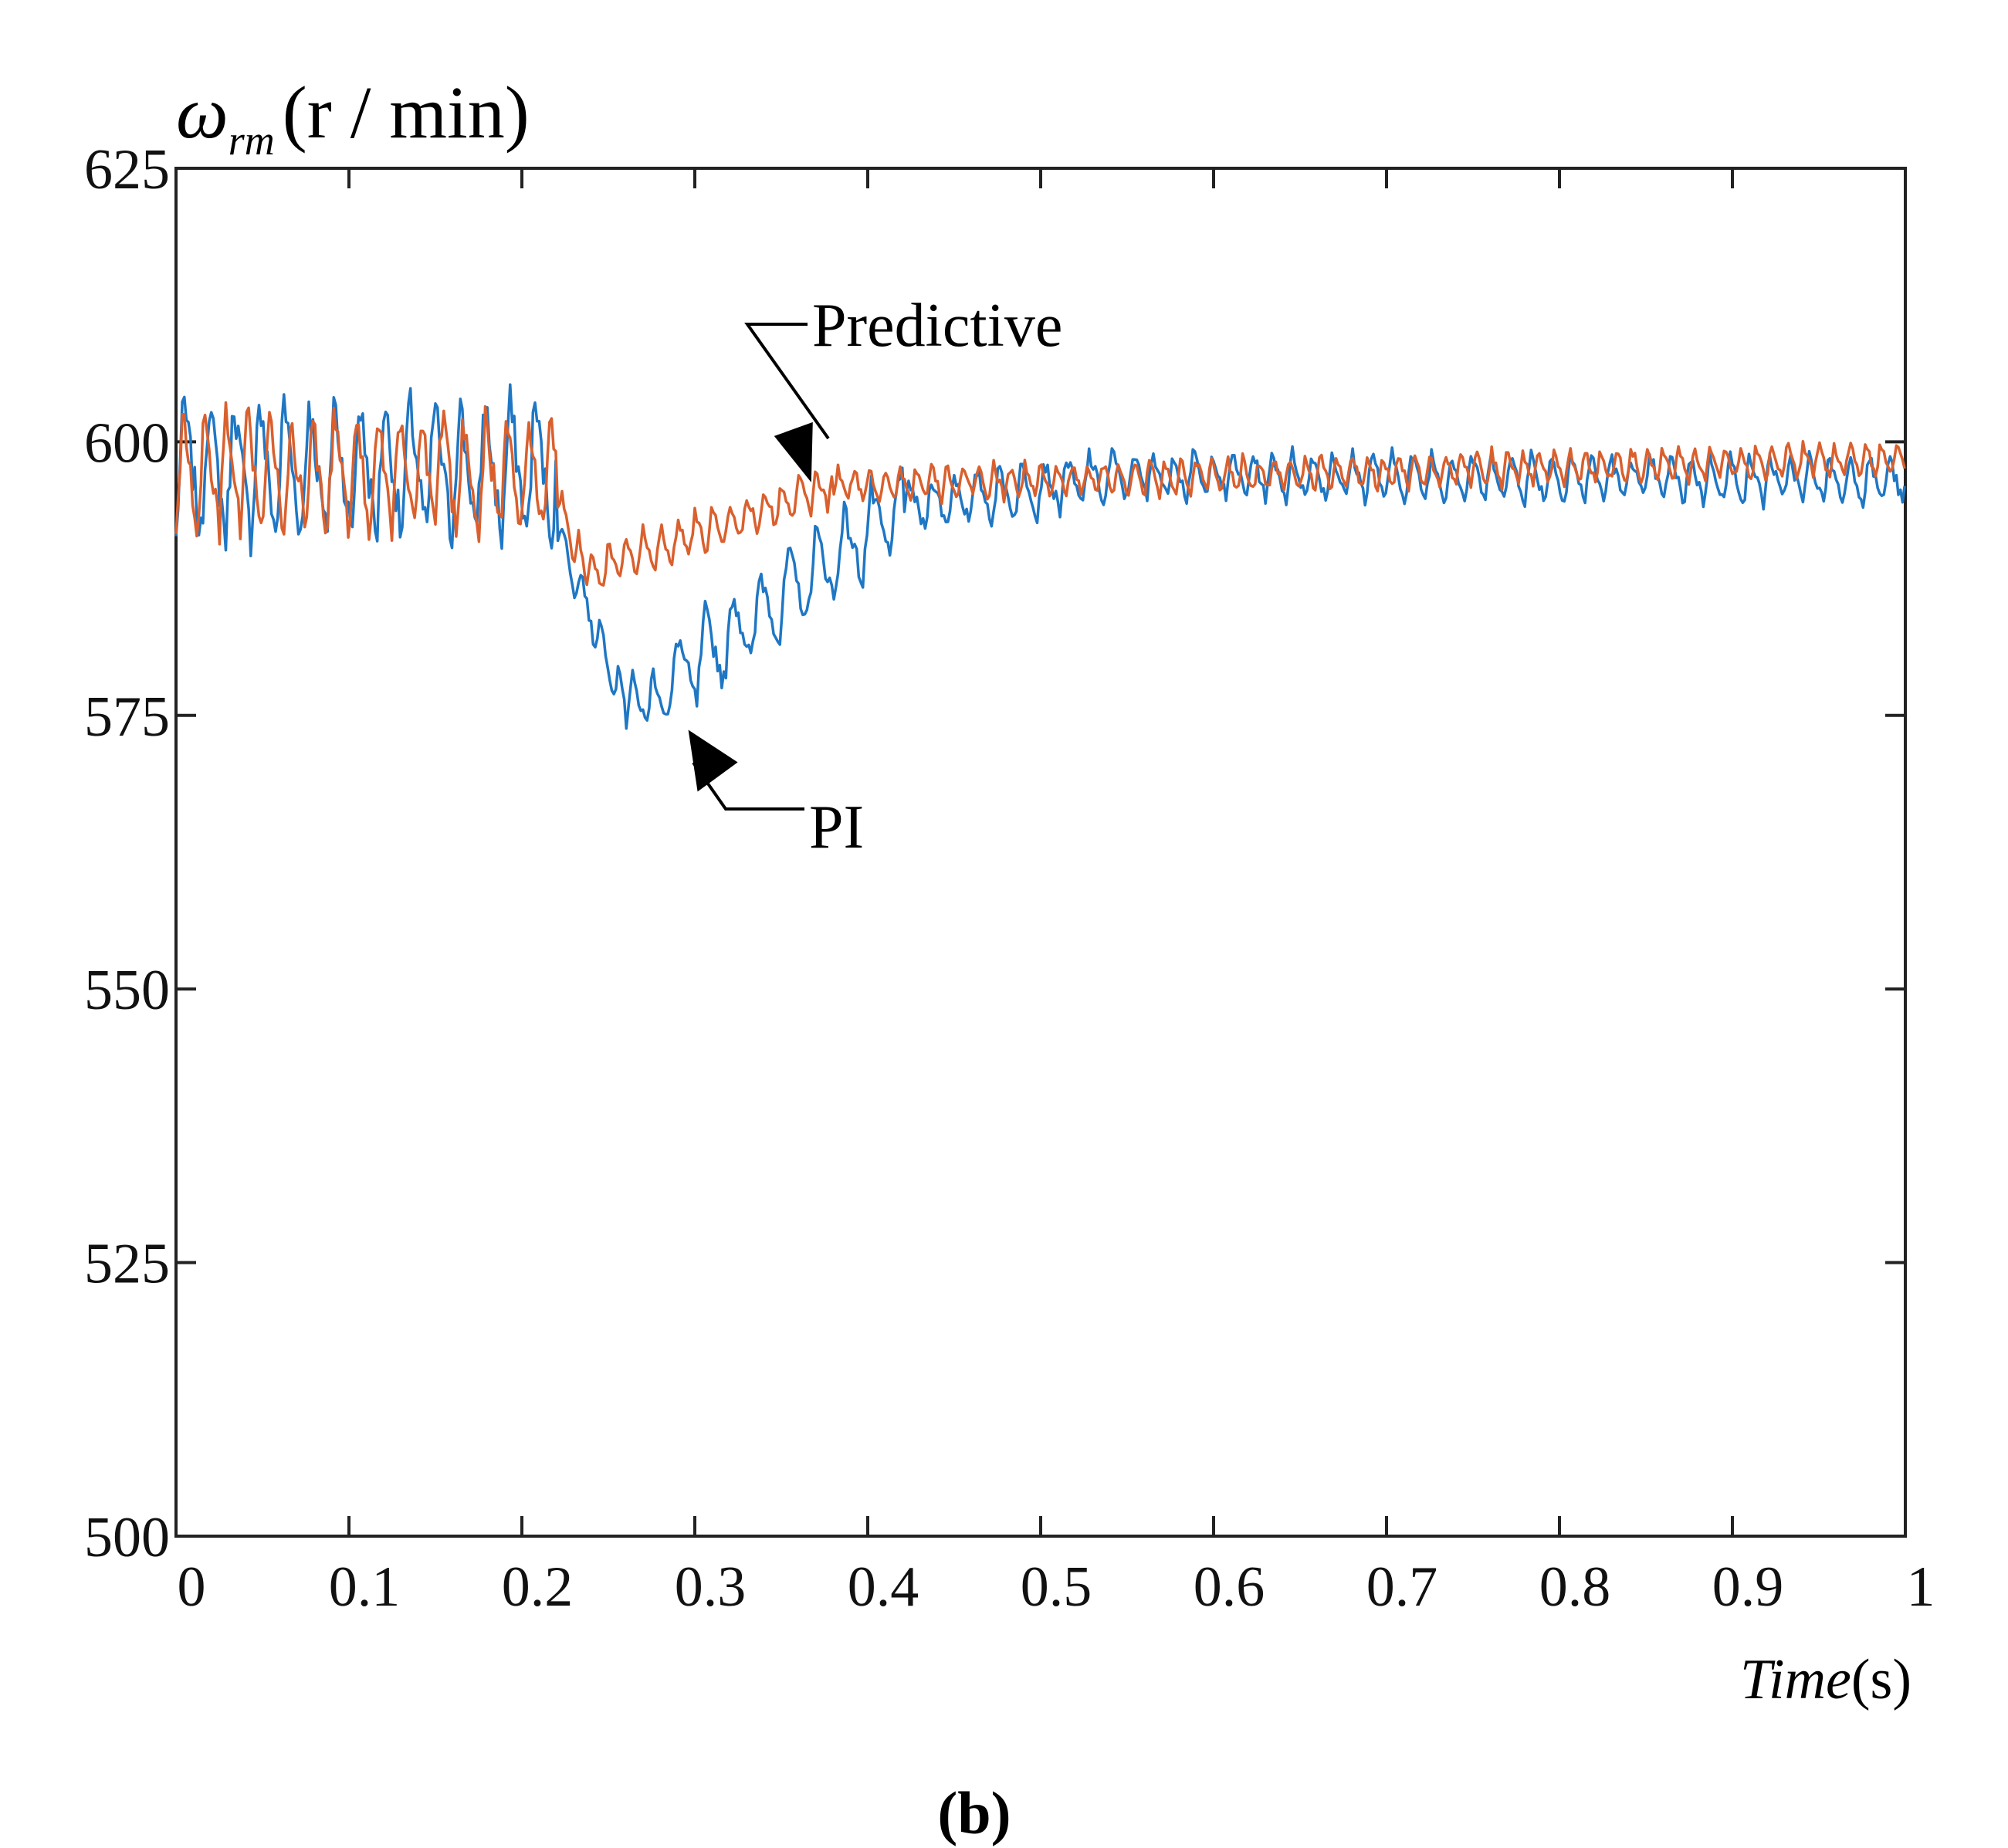 The height and width of the screenshot is (1848, 2008). Describe the element at coordinates (713, 760) in the screenshot. I see `annotation-pi-arrowhead` at that location.